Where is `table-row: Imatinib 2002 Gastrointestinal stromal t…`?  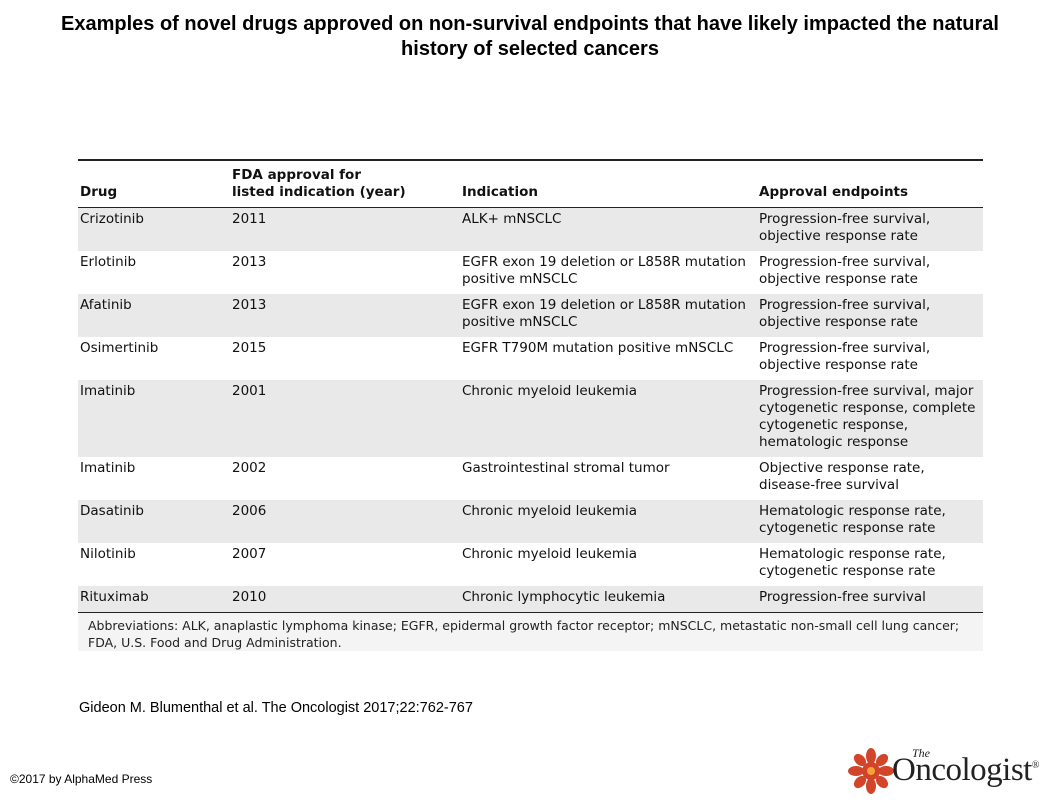
table-row: Imatinib 2002 Gastrointestinal stromal t… is located at coordinates (530, 478).